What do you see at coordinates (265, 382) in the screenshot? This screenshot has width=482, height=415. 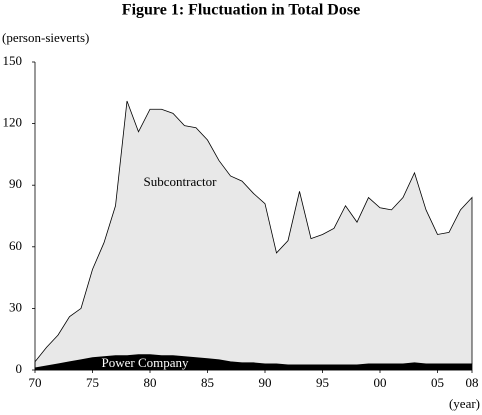 I see `x-tick-label: 90` at bounding box center [265, 382].